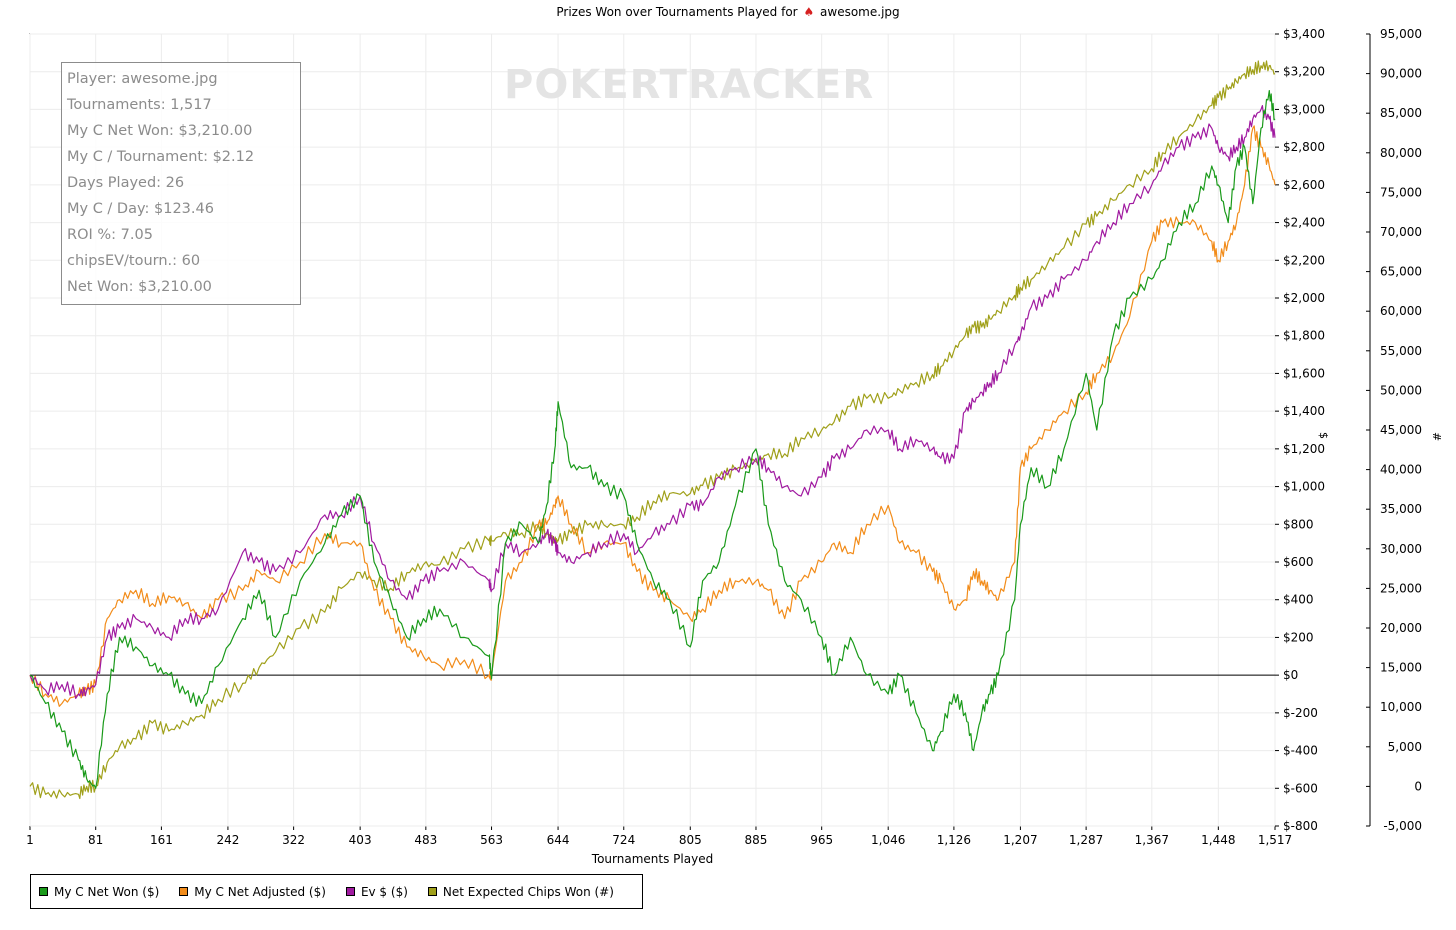 The image size is (1456, 930). Describe the element at coordinates (1401, 668) in the screenshot. I see `y-right-tick-label: 15,000` at that location.